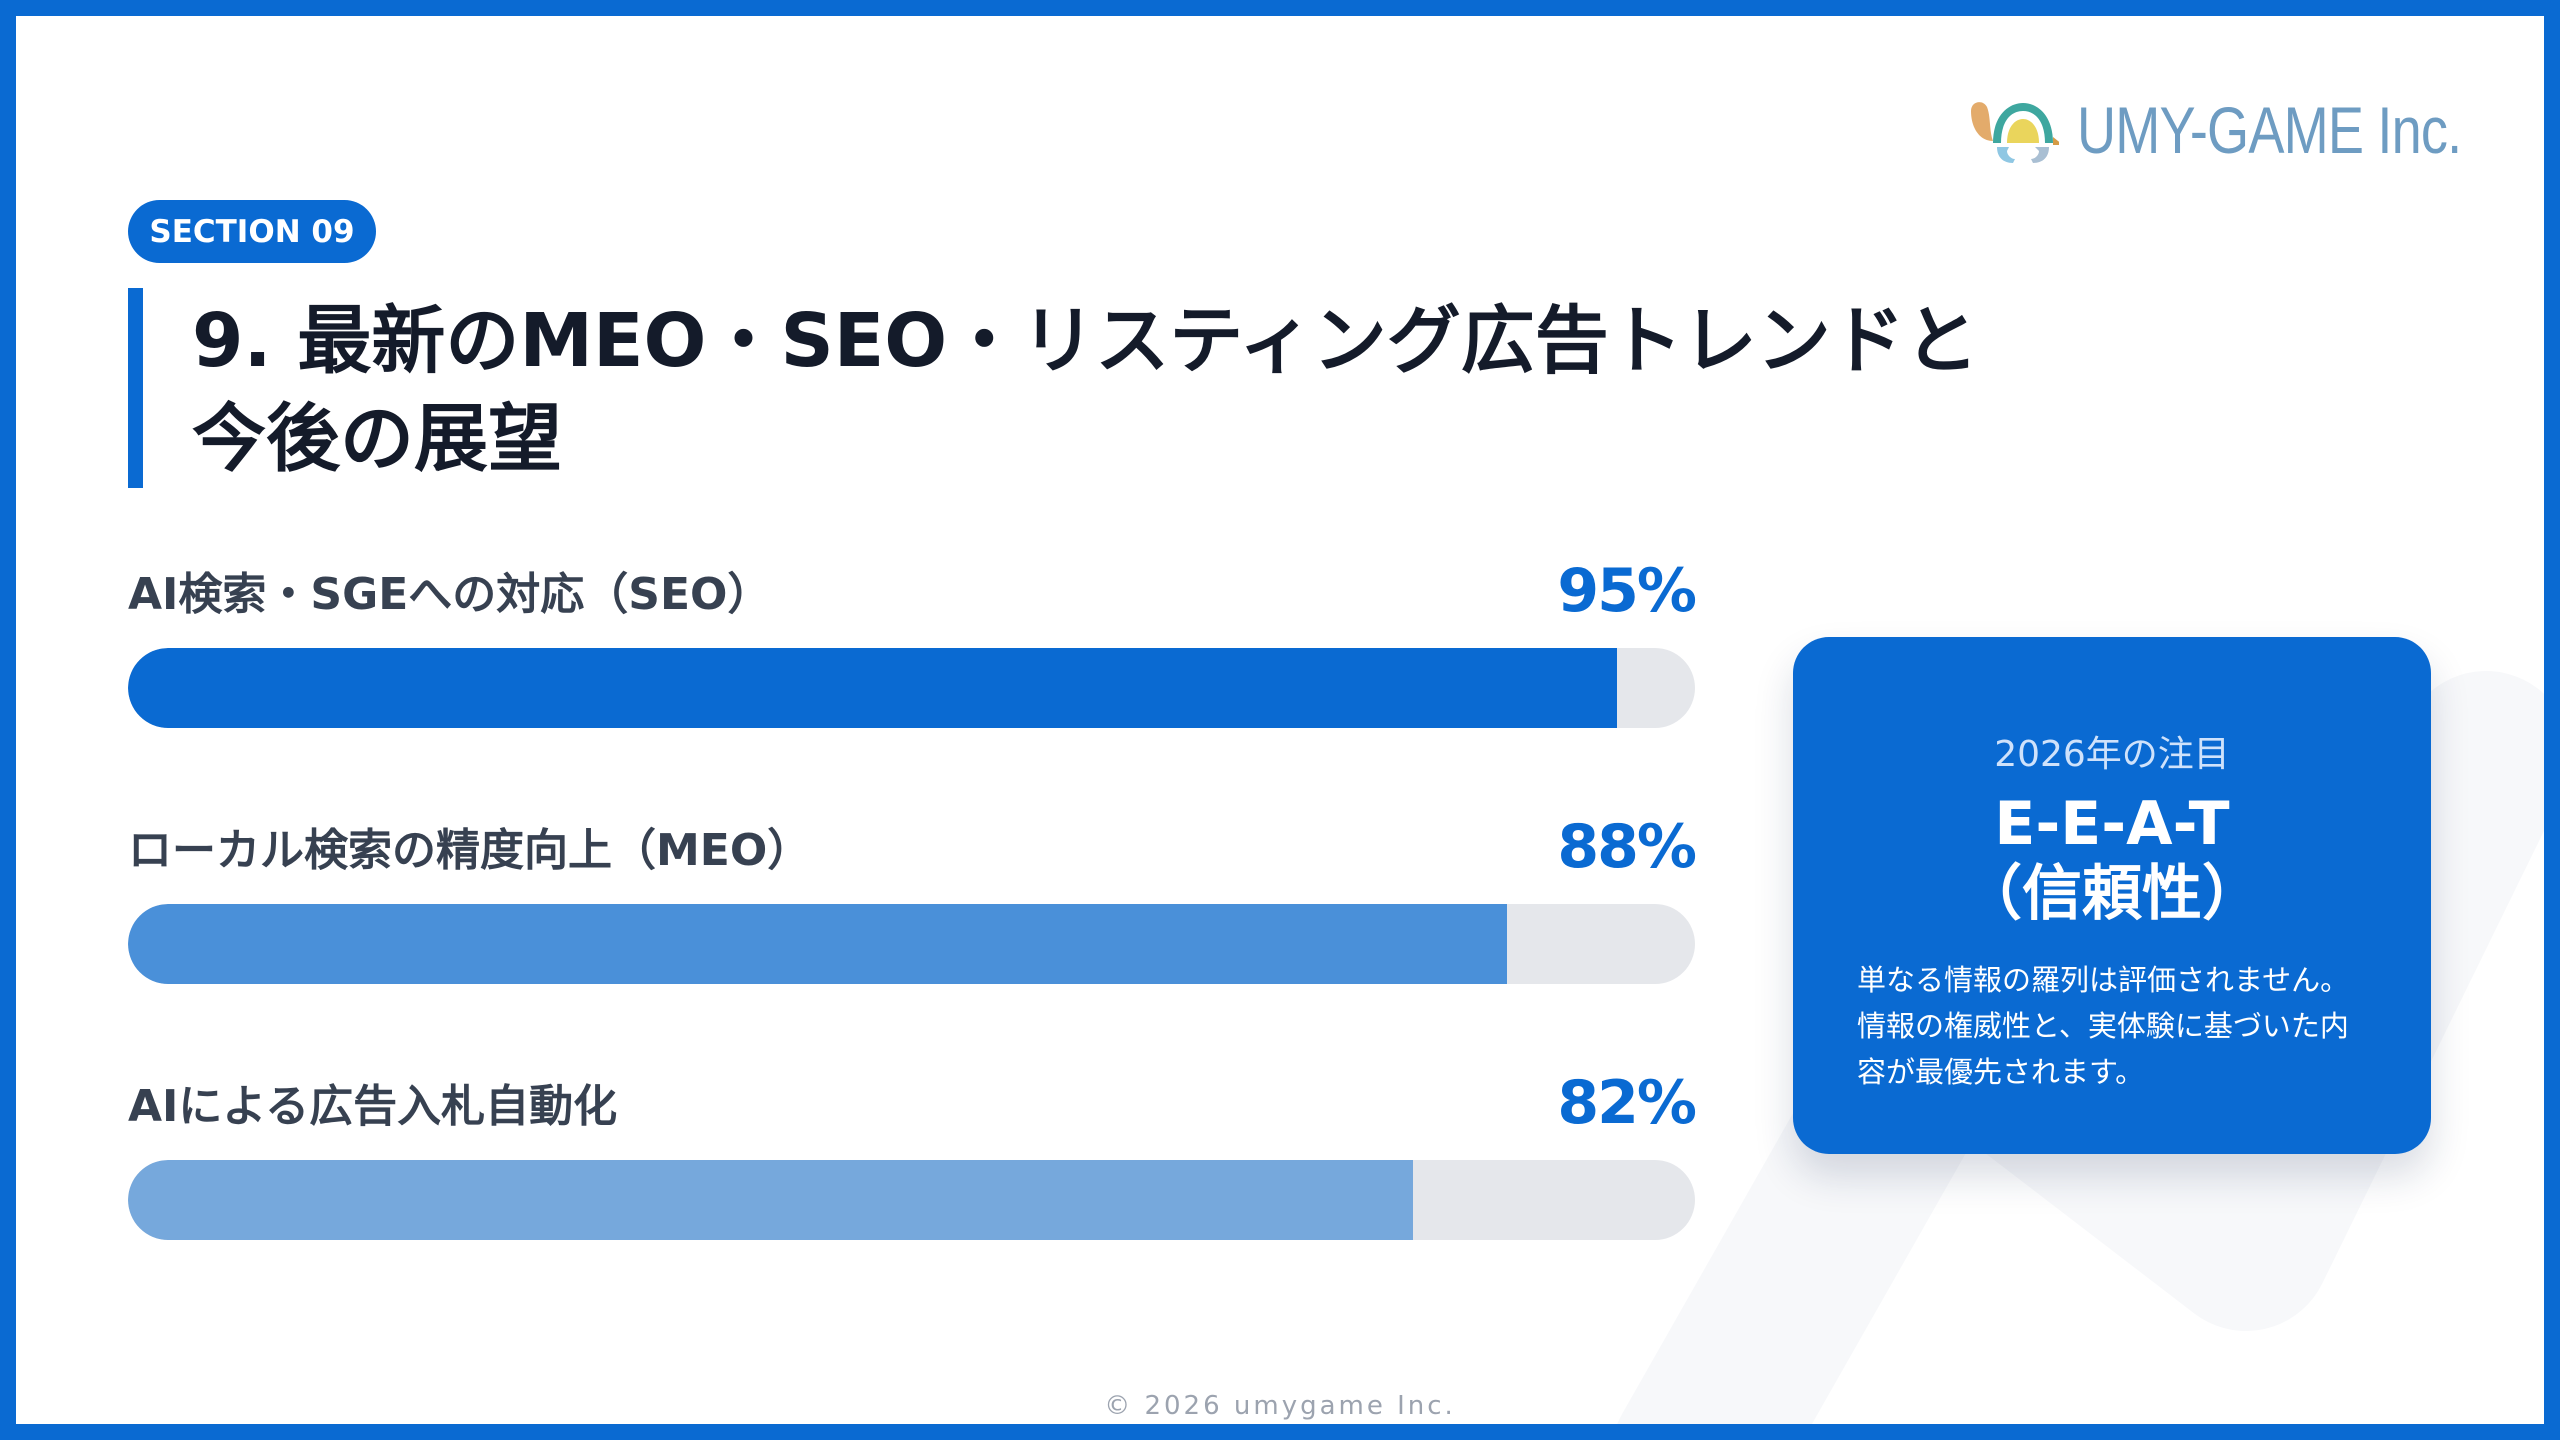  Describe the element at coordinates (912, 898) in the screenshot. I see `trend-row-meo: ローカル検索の精度向上（MEO） 88%` at that location.